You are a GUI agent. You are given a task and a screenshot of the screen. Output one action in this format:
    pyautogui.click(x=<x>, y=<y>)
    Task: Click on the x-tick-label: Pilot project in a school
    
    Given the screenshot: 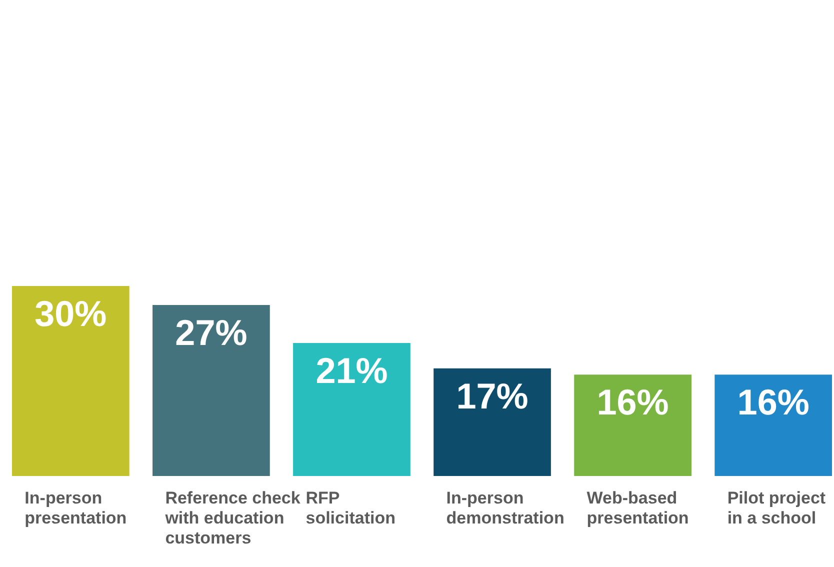 What is the action you would take?
    pyautogui.click(x=776, y=508)
    